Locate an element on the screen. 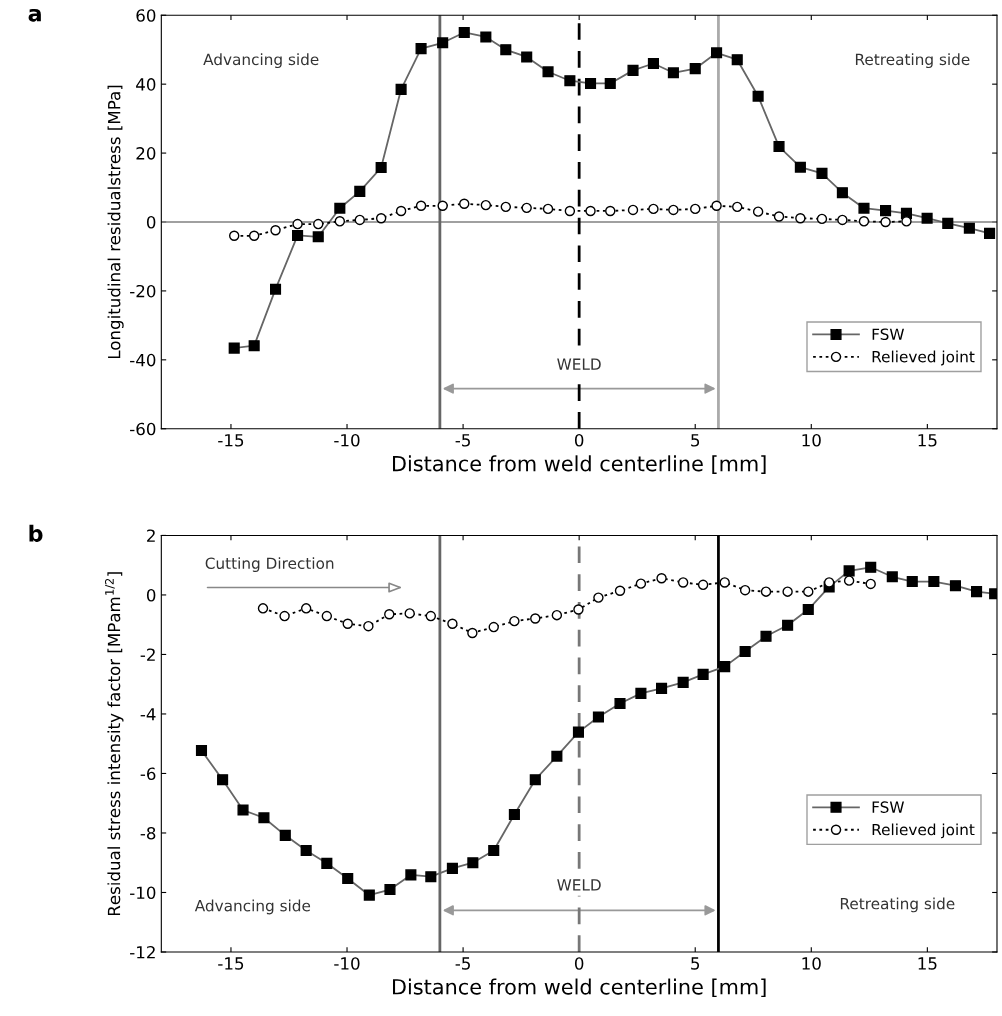 The image size is (1002, 1016). y-tick-label: -20 is located at coordinates (143, 291).